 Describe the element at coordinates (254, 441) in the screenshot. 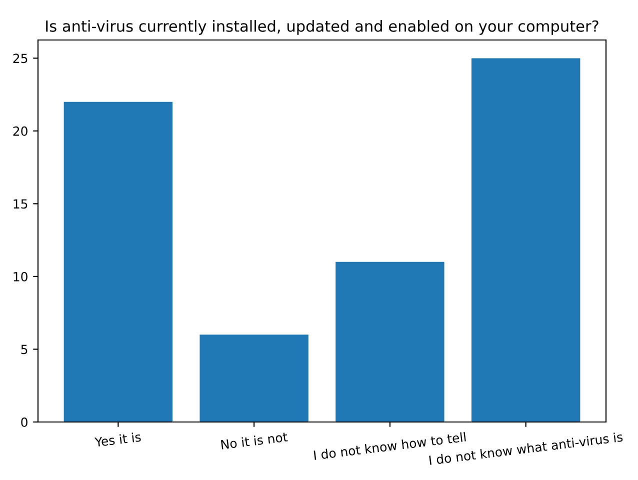

I see `x-tick-label: No it is not` at that location.